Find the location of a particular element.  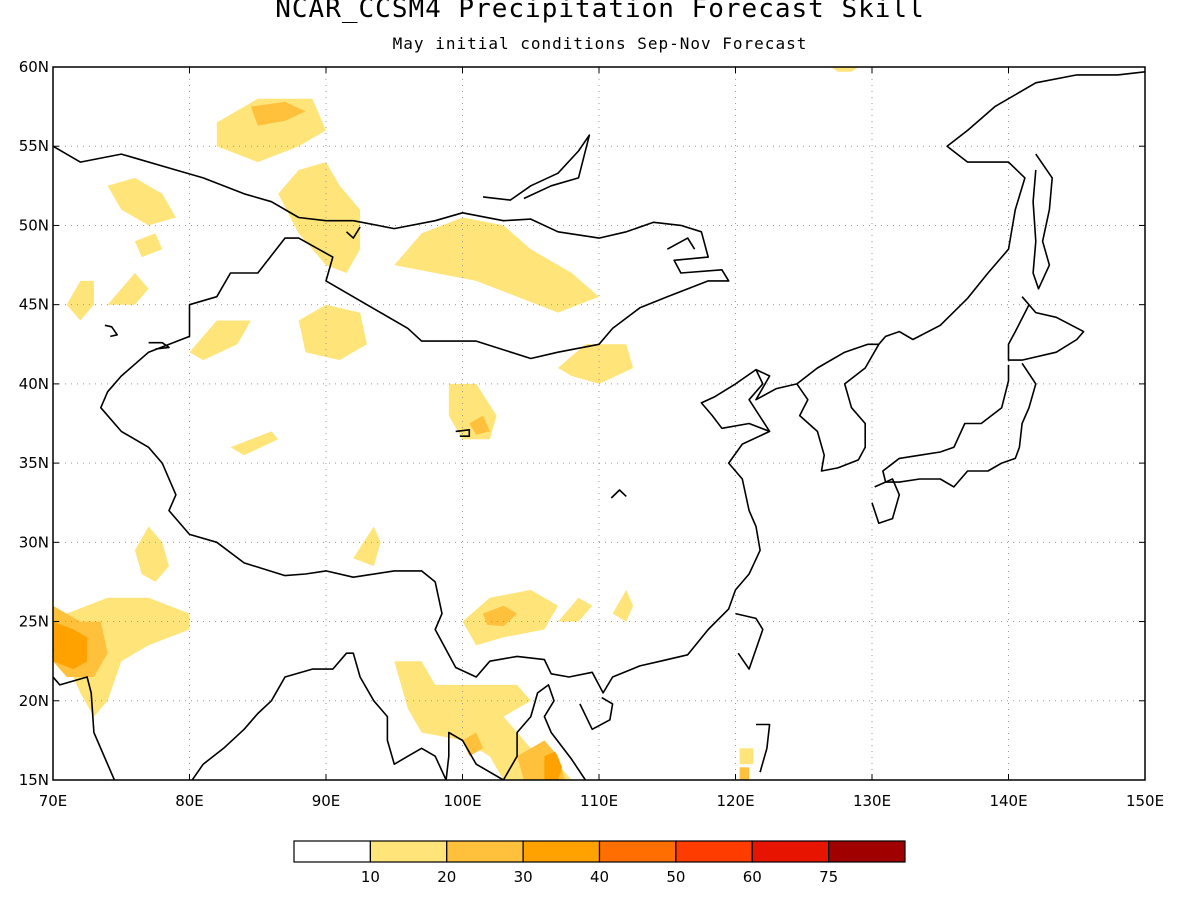

colorbar-label: 30 is located at coordinates (523, 877).